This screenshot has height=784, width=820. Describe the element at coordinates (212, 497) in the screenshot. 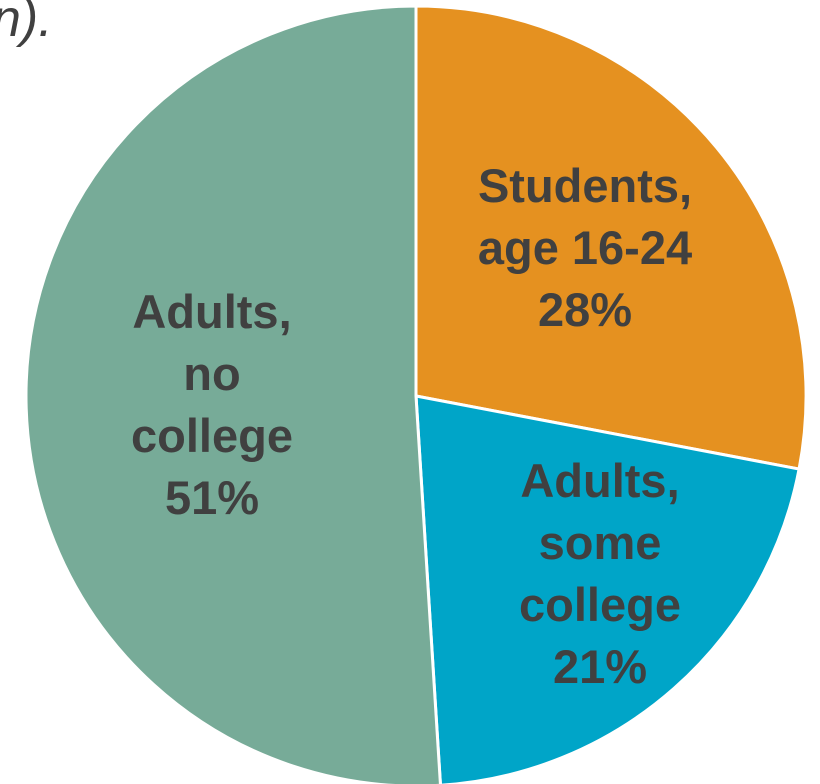

I see `slice-value-label: 51%` at that location.